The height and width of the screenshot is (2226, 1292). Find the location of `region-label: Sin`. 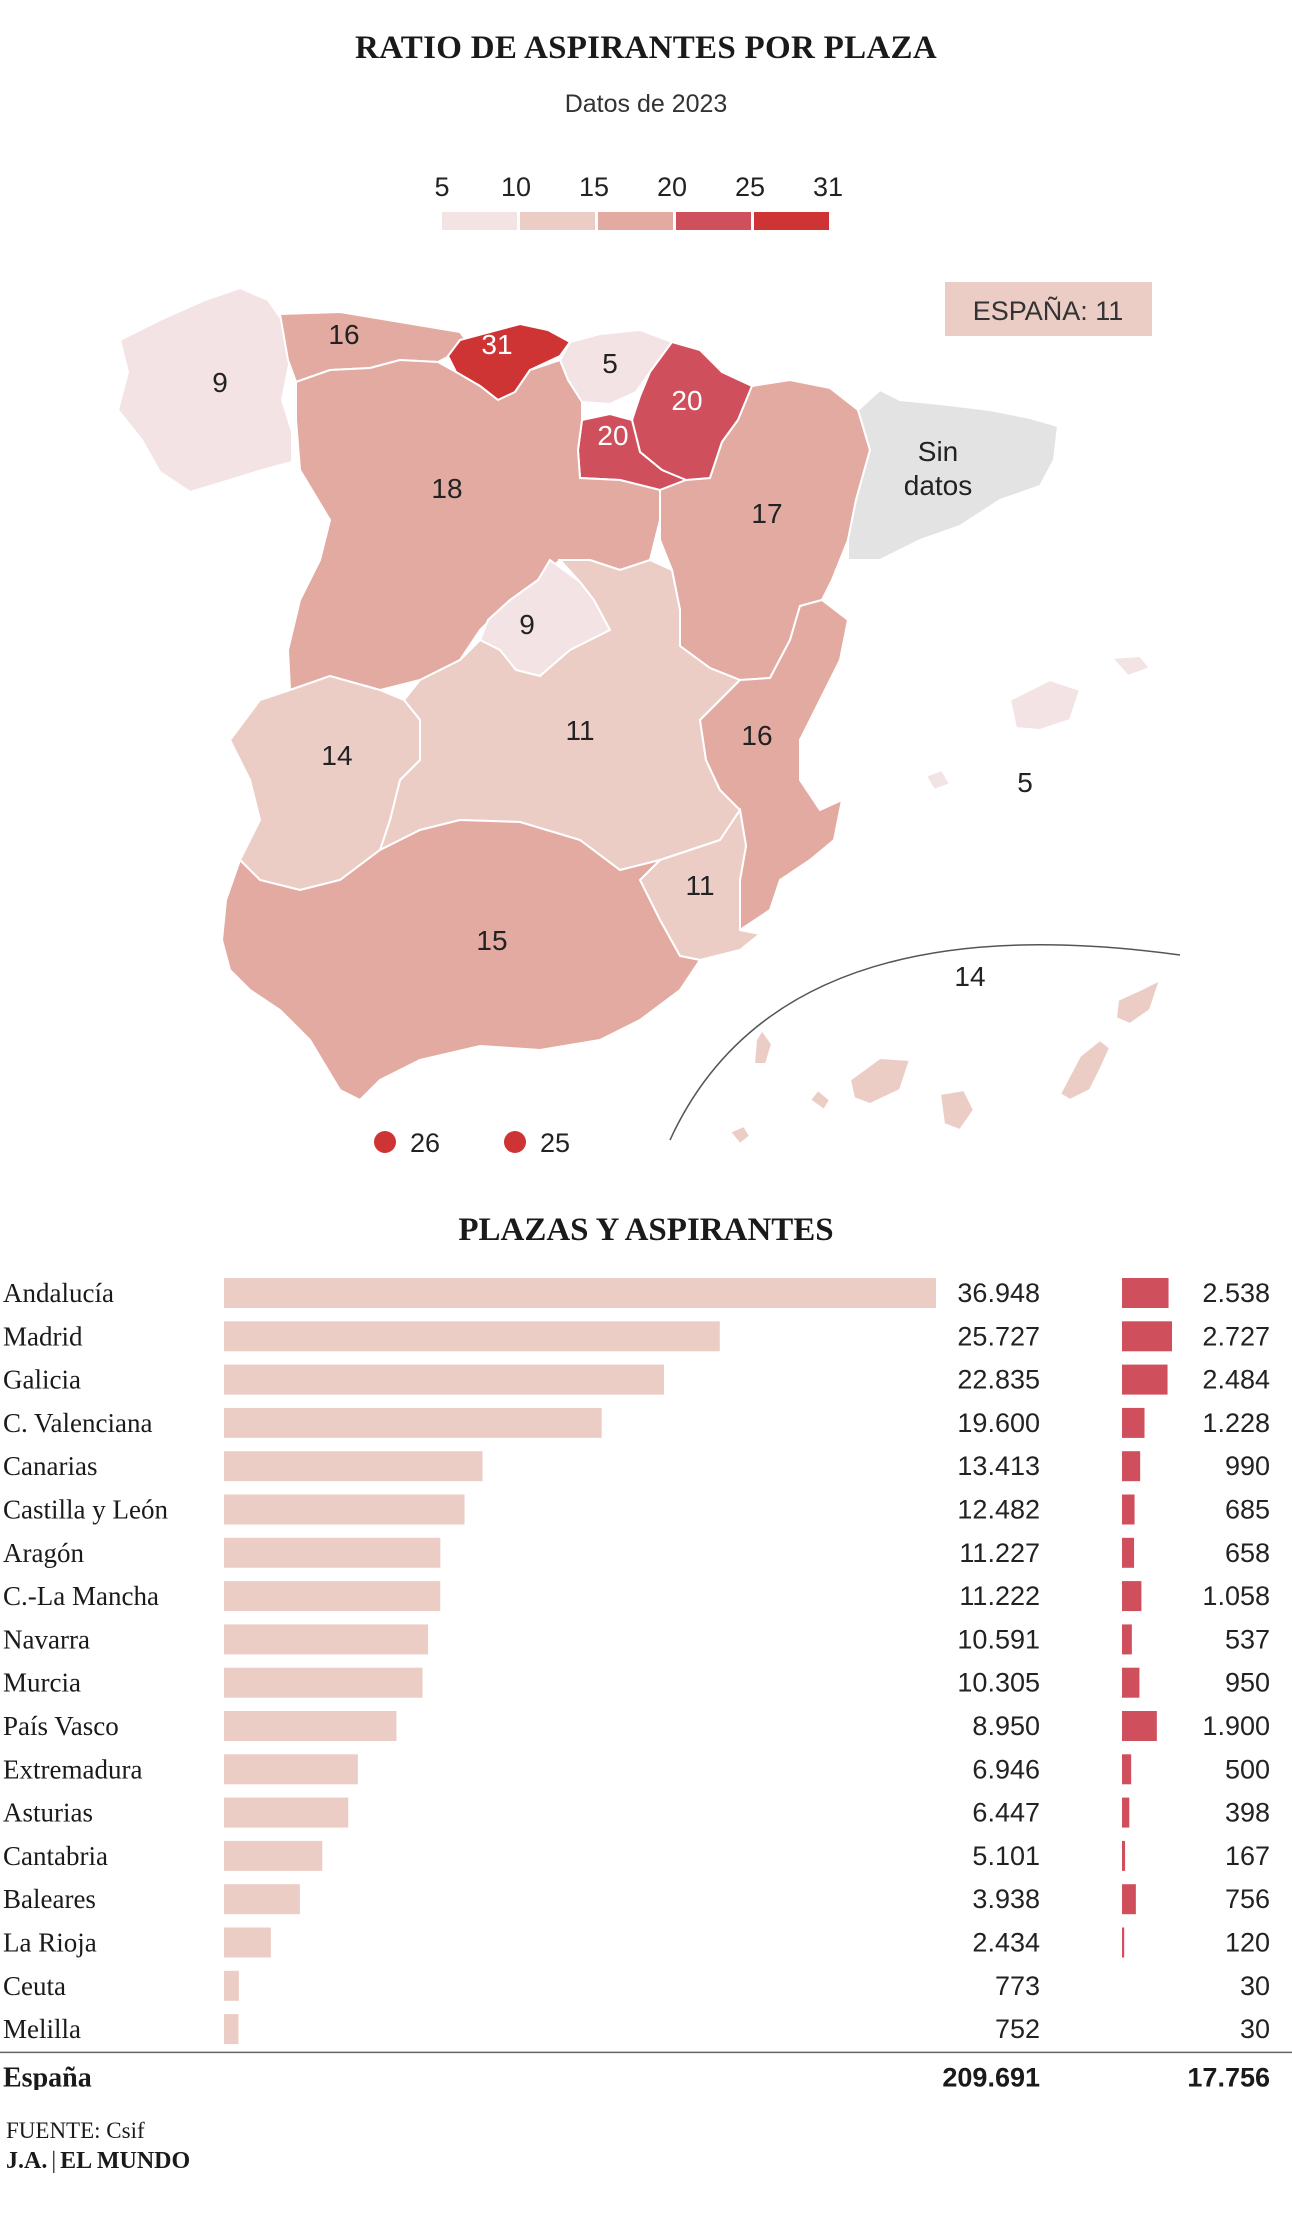

region-label: Sin is located at coordinates (938, 451).